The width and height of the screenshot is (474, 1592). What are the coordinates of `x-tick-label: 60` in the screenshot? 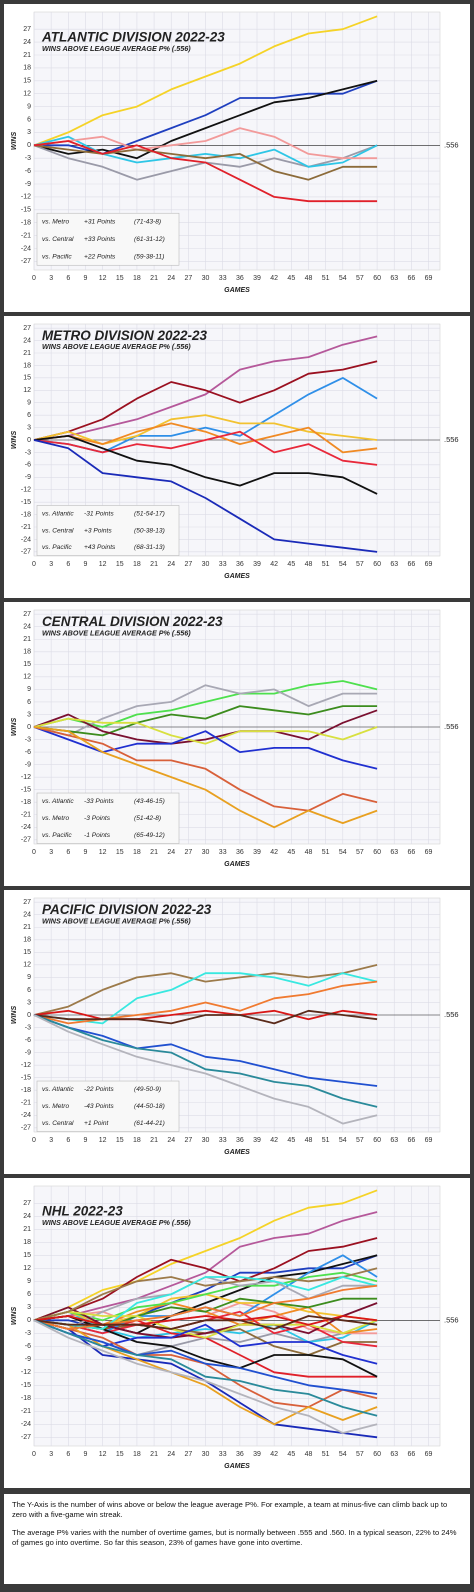 It's located at (377, 278).